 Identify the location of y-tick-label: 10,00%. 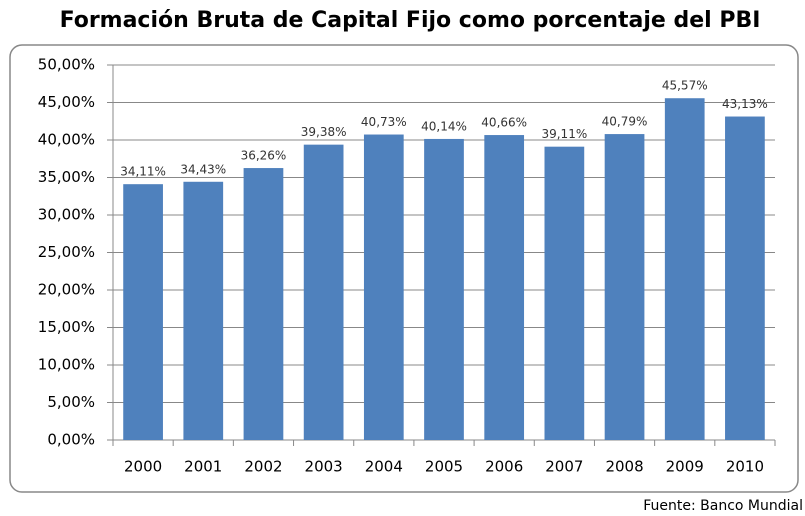
(66, 365).